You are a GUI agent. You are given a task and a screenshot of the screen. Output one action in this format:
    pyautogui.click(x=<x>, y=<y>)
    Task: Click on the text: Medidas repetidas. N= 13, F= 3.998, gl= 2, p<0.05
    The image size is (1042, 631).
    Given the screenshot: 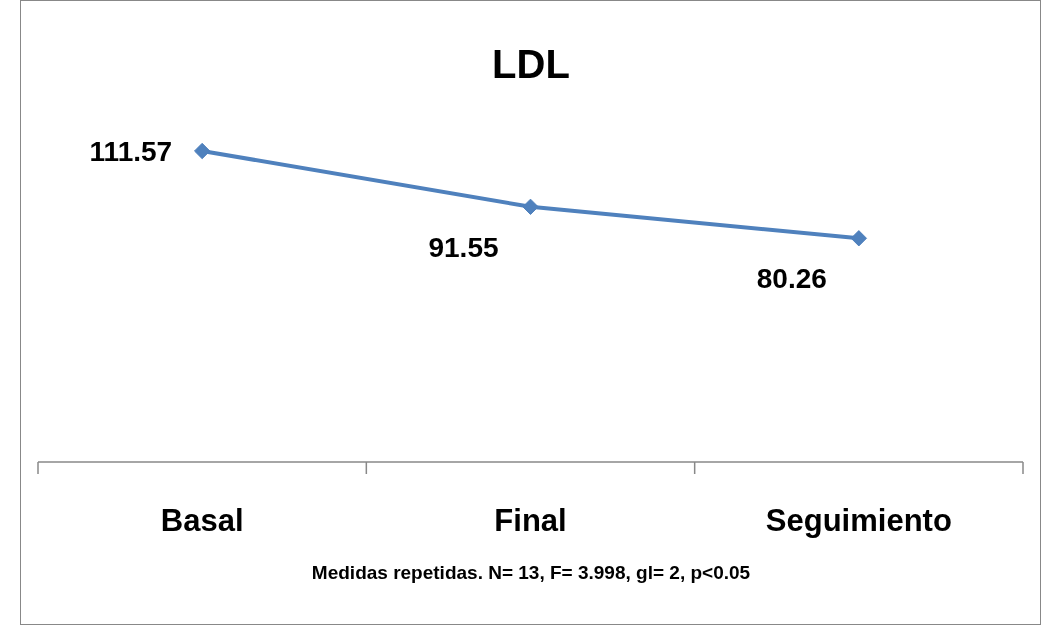 What is the action you would take?
    pyautogui.click(x=531, y=572)
    